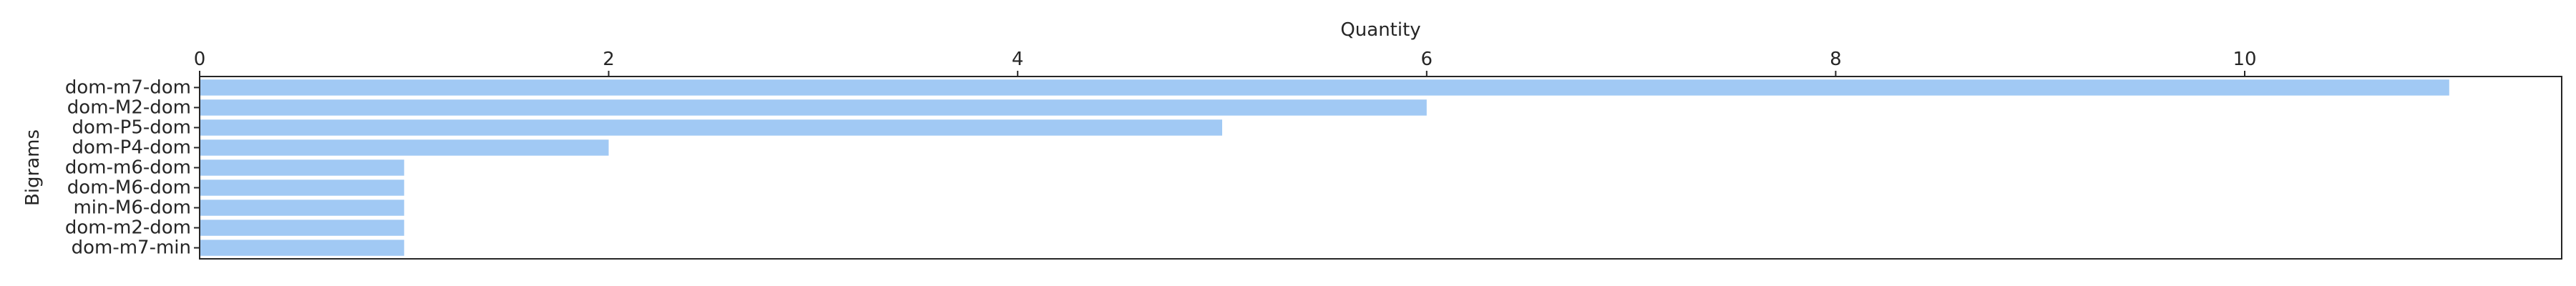 The height and width of the screenshot is (286, 2576). Describe the element at coordinates (1324, 87) in the screenshot. I see `bar-dom-m7-dom` at that location.